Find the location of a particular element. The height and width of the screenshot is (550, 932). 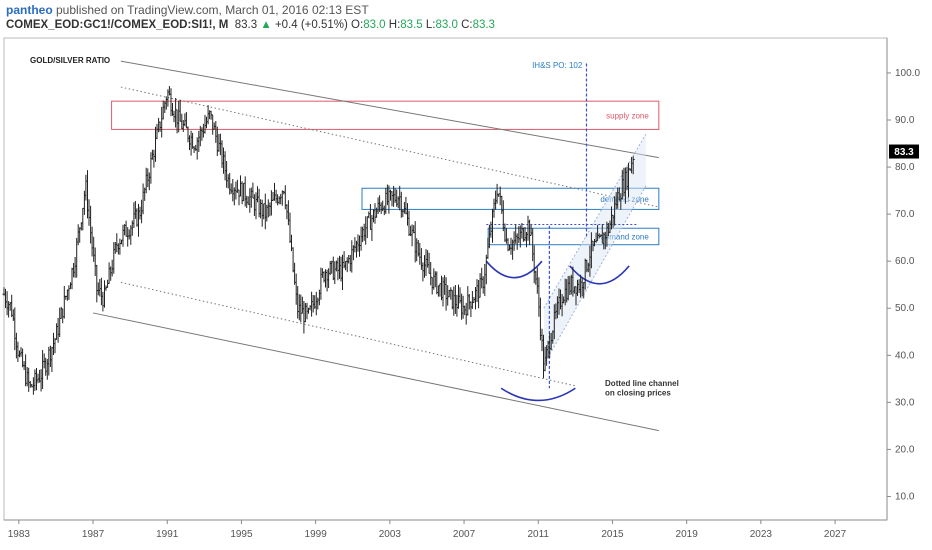

y-tick-label-8: 90.0 is located at coordinates (905, 120).